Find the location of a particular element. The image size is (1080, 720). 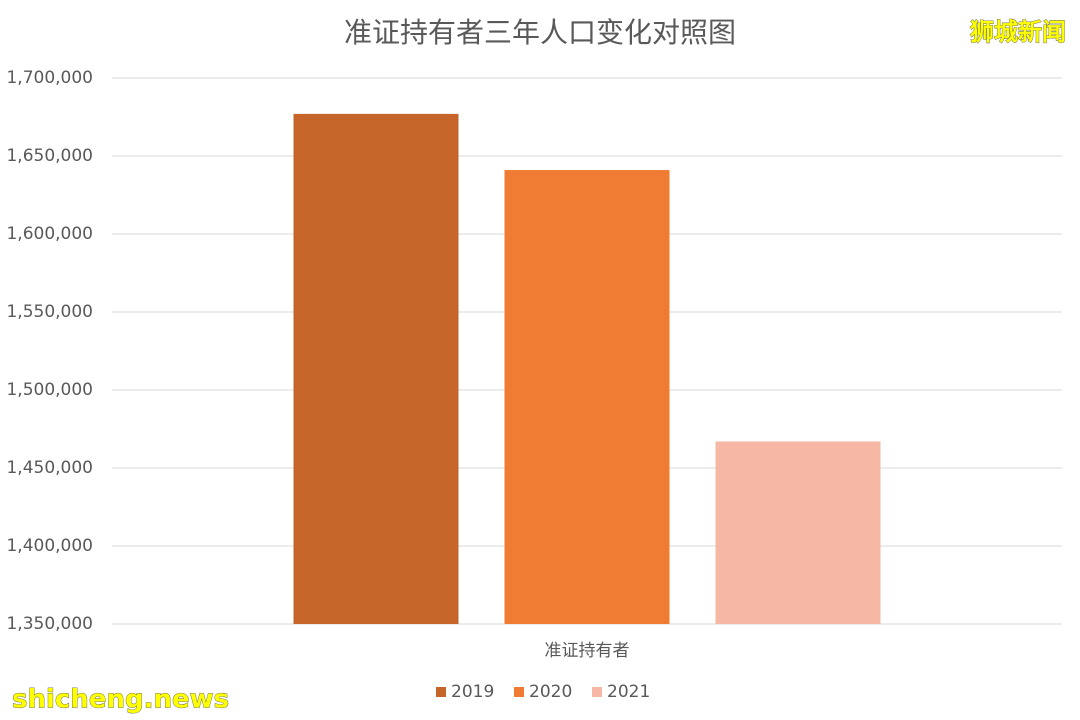

watermark: shicheng.news is located at coordinates (120, 700).